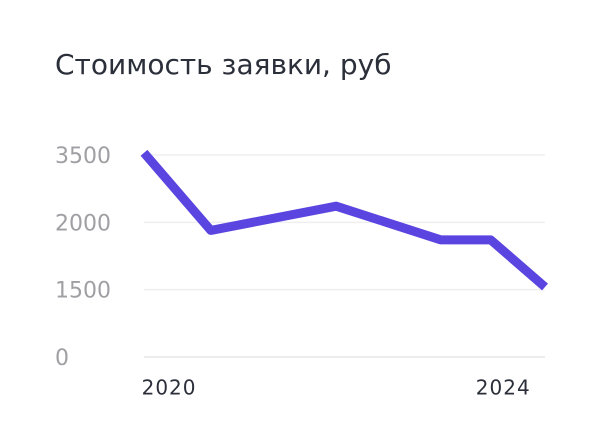 The height and width of the screenshot is (447, 600). Describe the element at coordinates (169, 388) in the screenshot. I see `x-tick-label: 2020` at that location.